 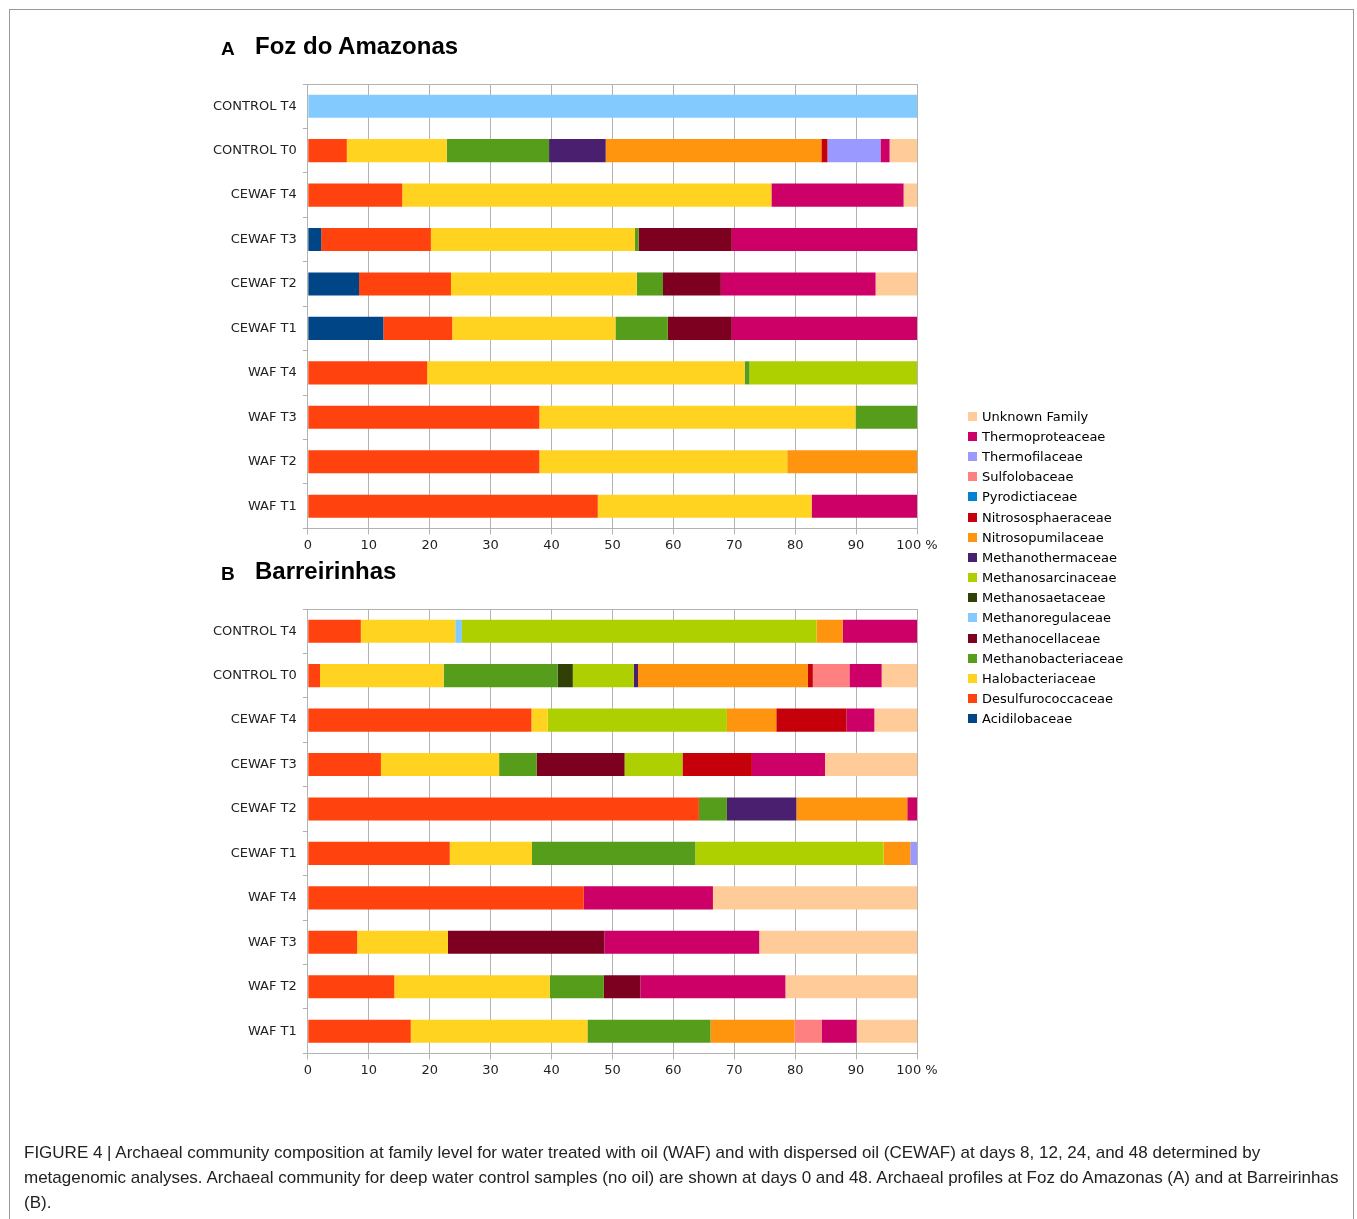 What do you see at coordinates (490, 544) in the screenshot?
I see `x-tick-label: 30` at bounding box center [490, 544].